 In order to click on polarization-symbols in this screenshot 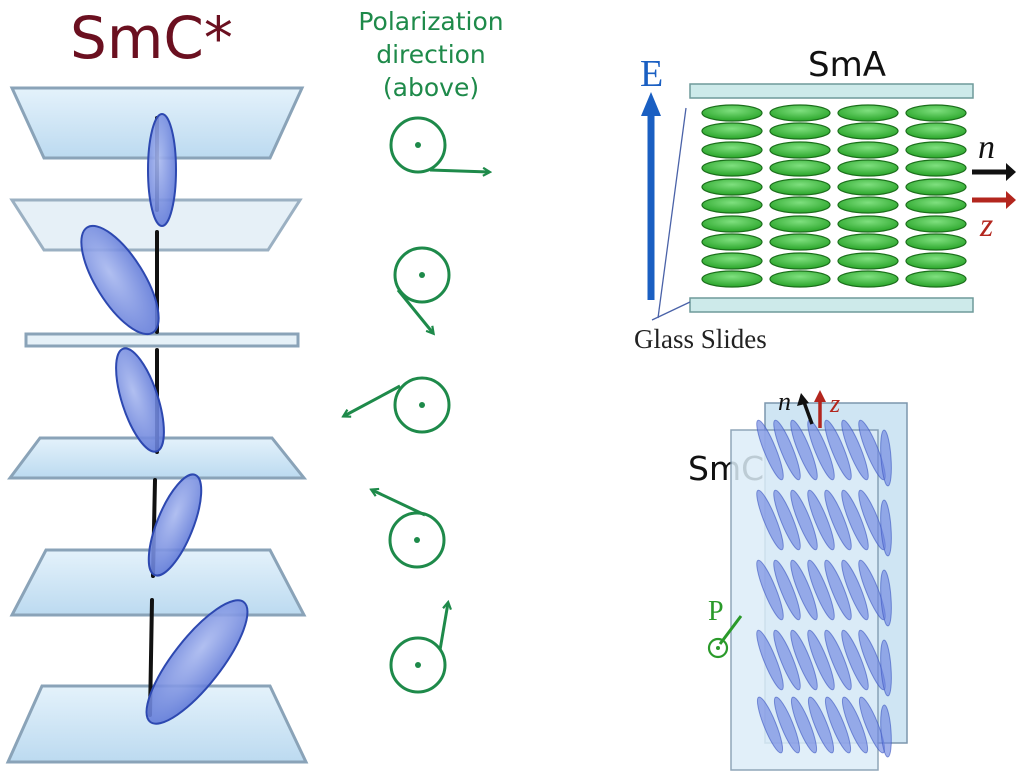, I will do `click(416, 405)`.